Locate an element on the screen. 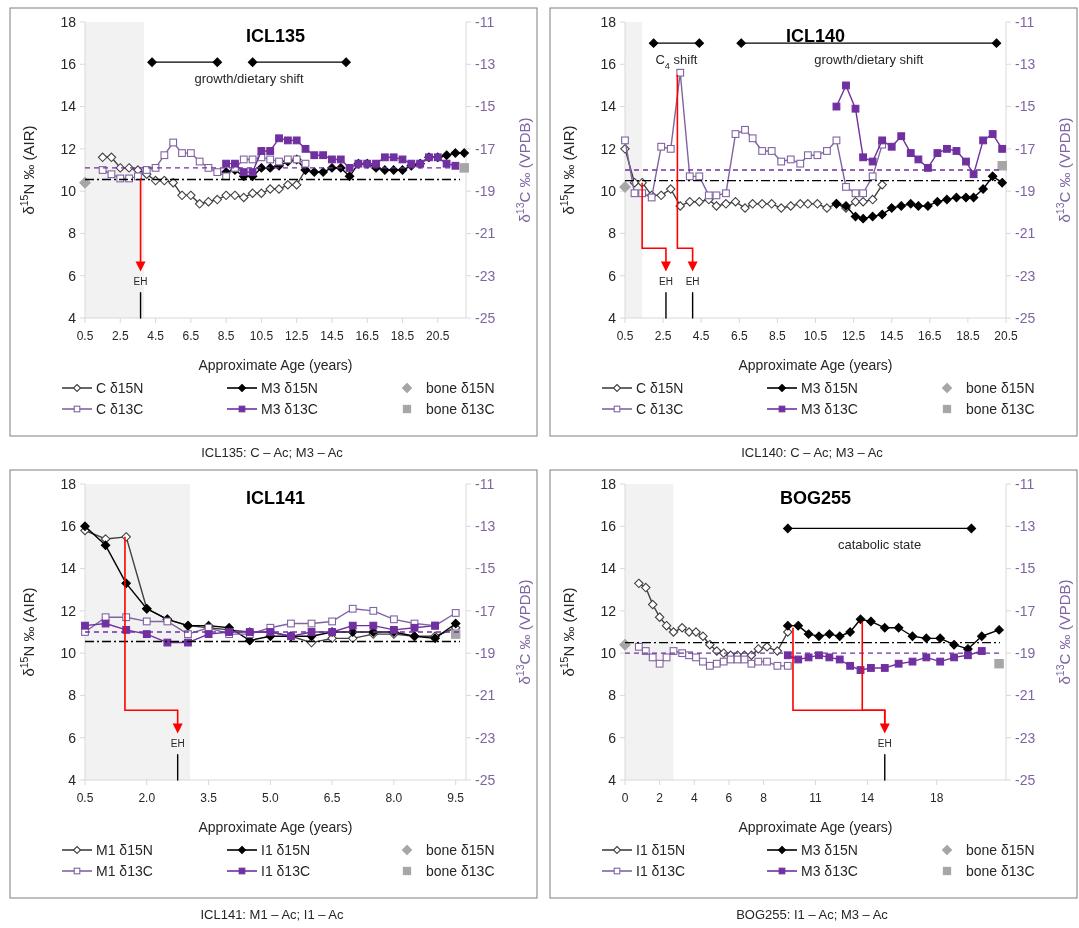  x-tick-label: 8.5 is located at coordinates (226, 336).